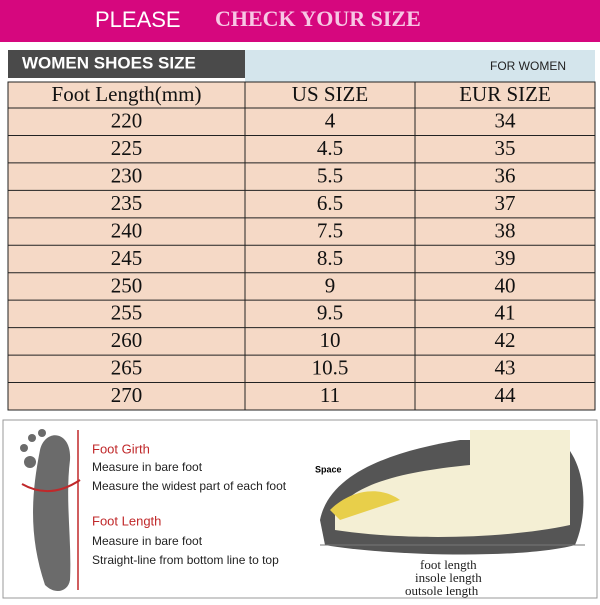  Describe the element at coordinates (328, 469) in the screenshot. I see `space-label: Space` at that location.